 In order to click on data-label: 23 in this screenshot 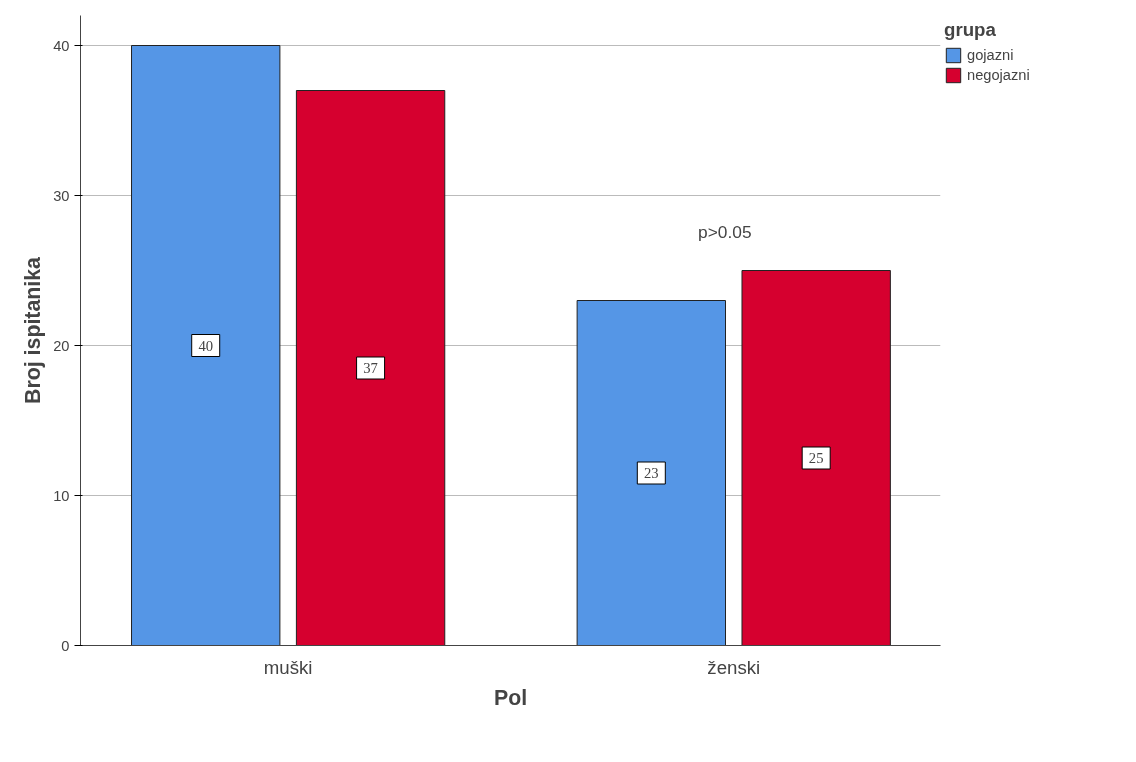, I will do `click(651, 473)`.